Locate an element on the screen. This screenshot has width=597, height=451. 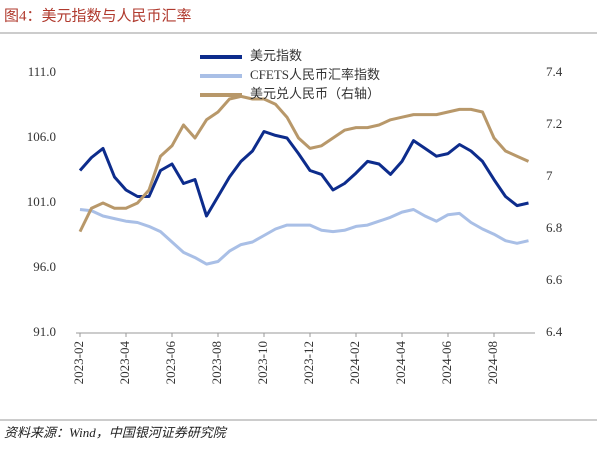
legend-label: 美元指数 is located at coordinates (276, 55).